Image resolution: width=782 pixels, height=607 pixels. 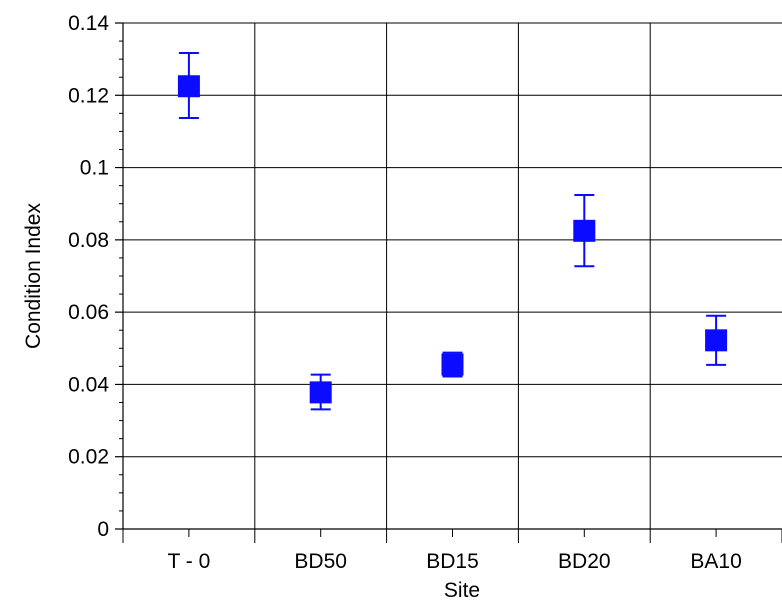 I want to click on y-tick-label: 0.06, so click(x=88, y=312).